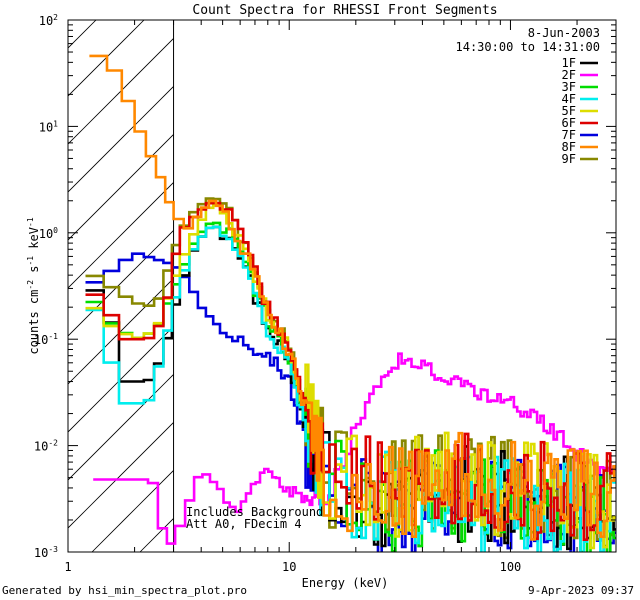 Image resolution: width=640 pixels, height=600 pixels. I want to click on legend-label-7f: 7F, so click(569, 135).